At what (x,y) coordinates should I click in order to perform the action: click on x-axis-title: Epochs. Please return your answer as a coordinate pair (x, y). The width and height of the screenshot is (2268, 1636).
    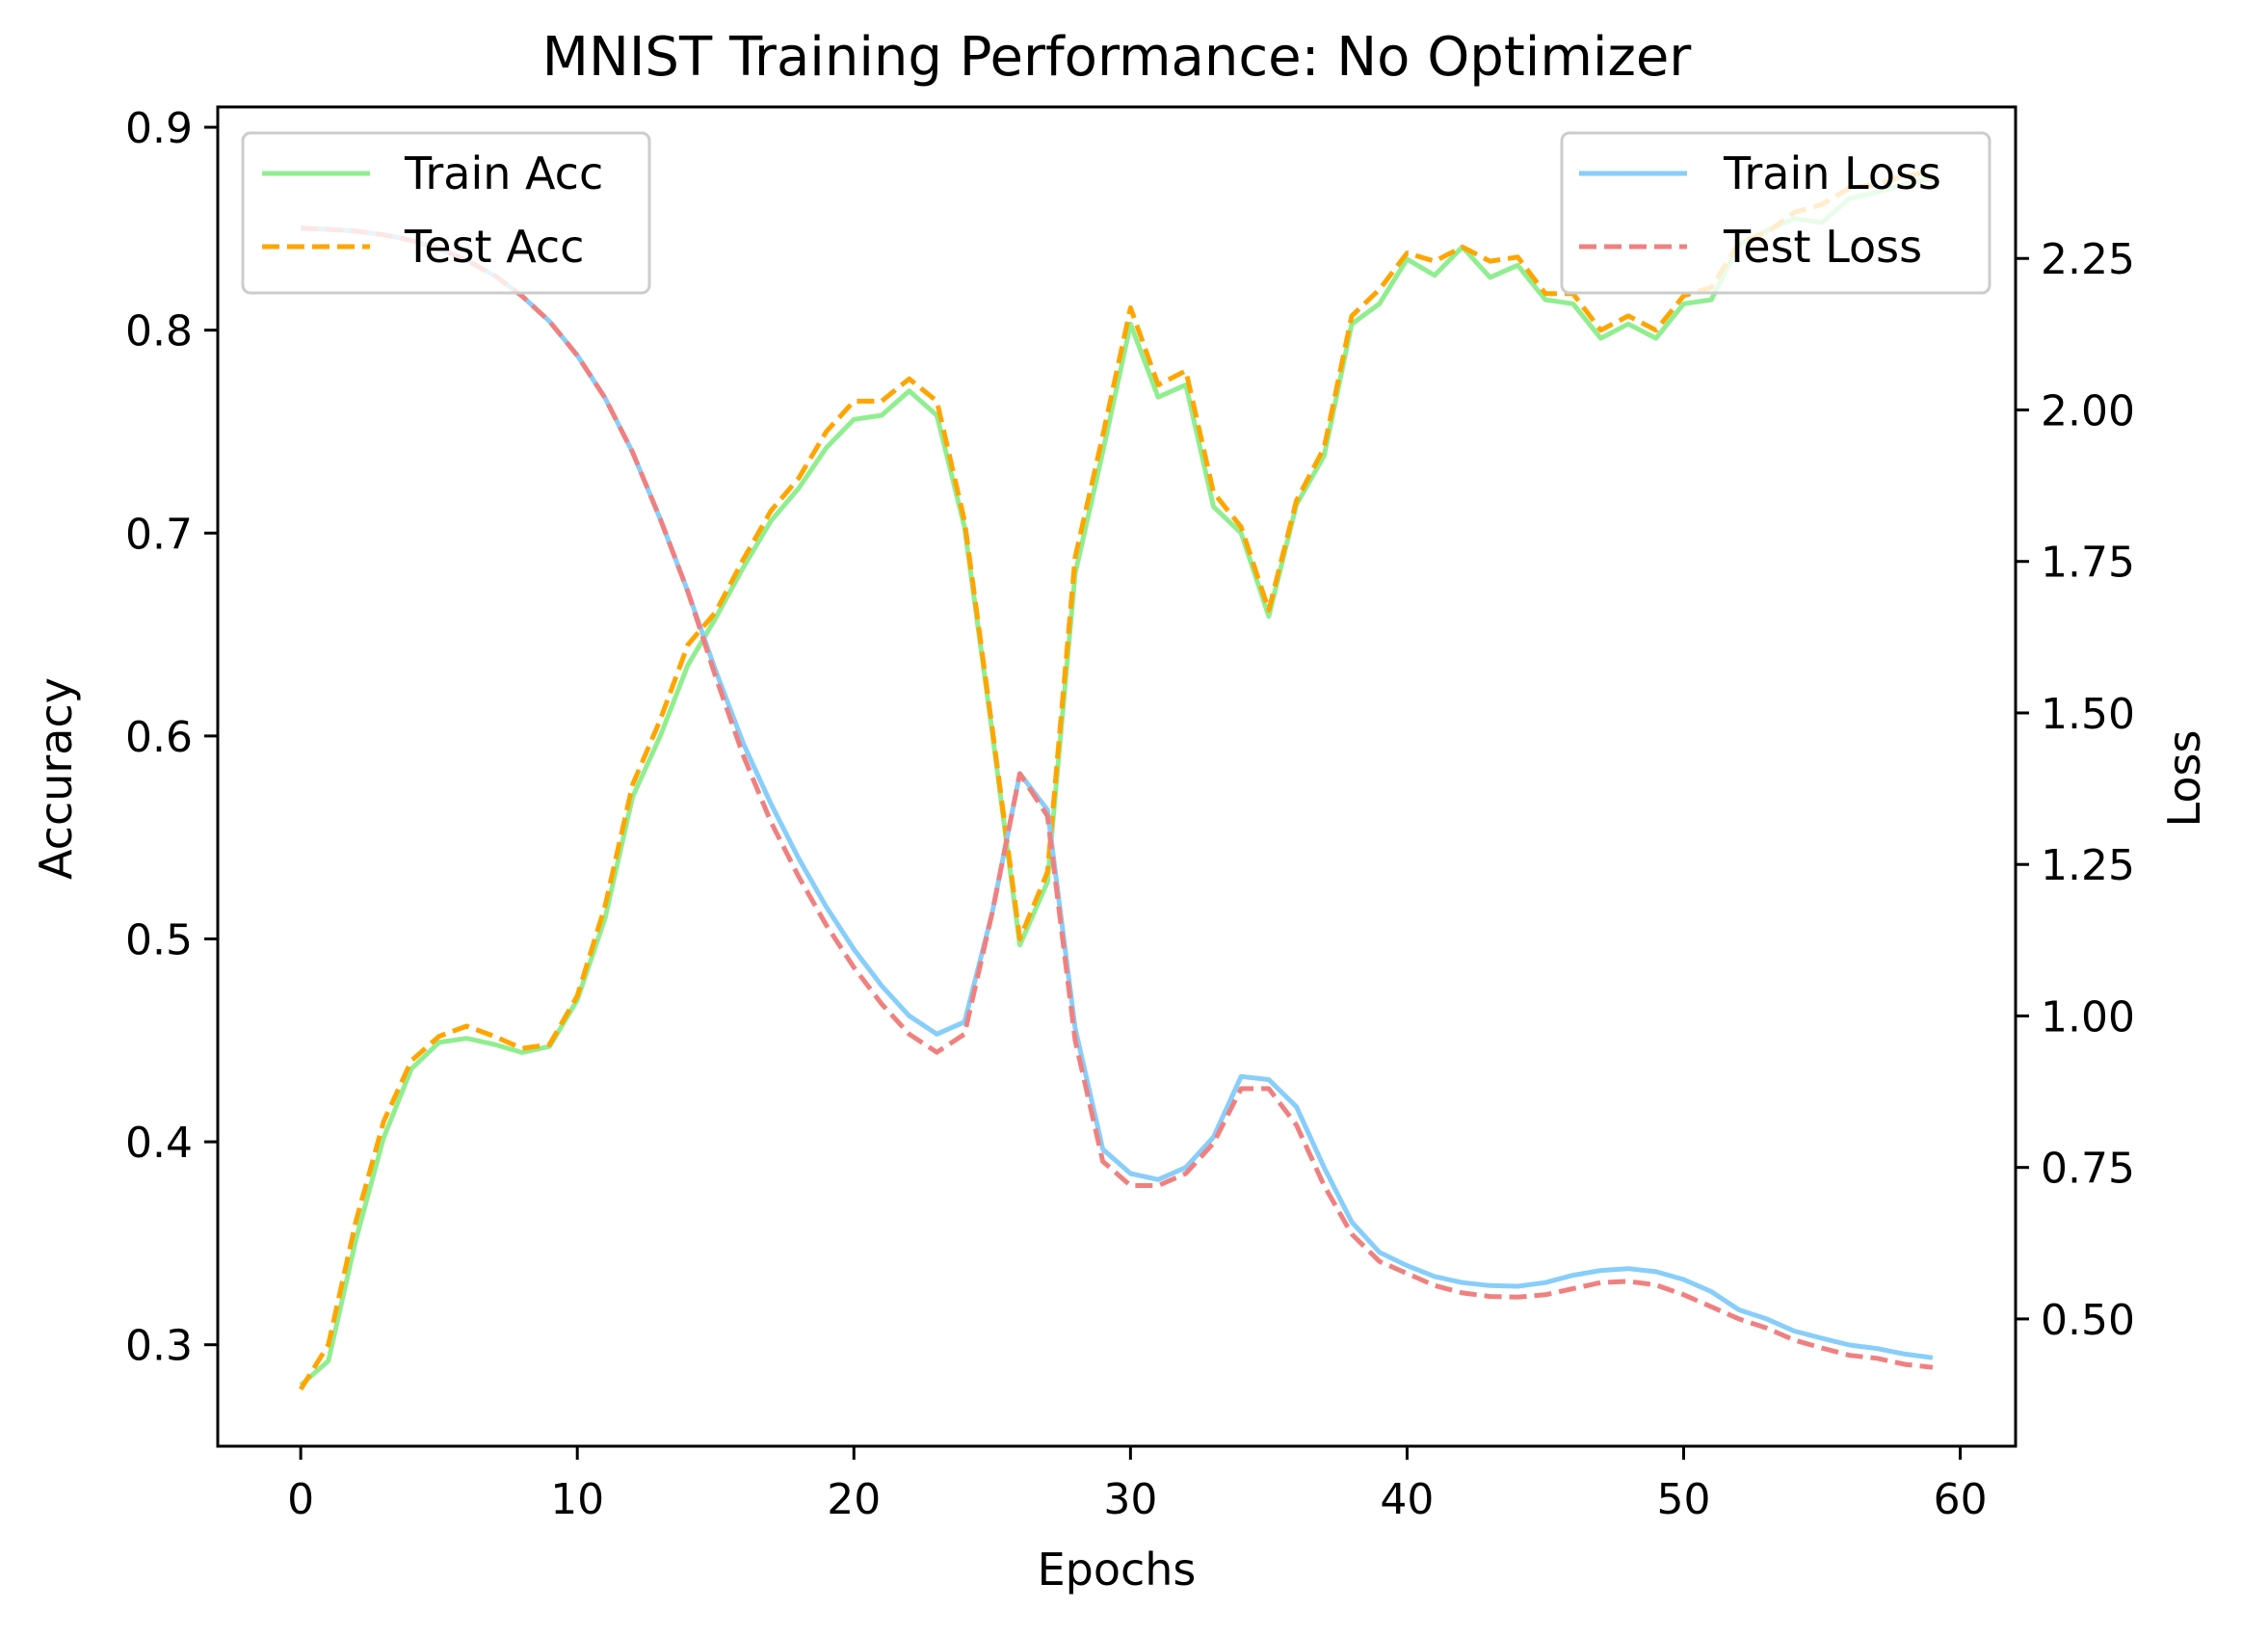
    Looking at the image, I should click on (1117, 1570).